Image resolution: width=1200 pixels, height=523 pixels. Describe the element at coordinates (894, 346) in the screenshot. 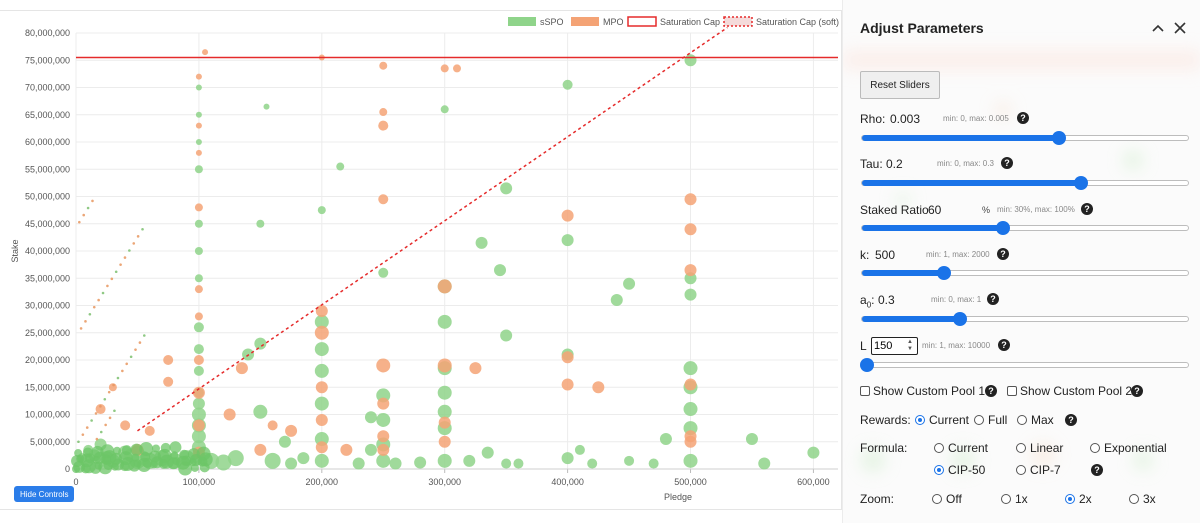

I see `l-input` at that location.